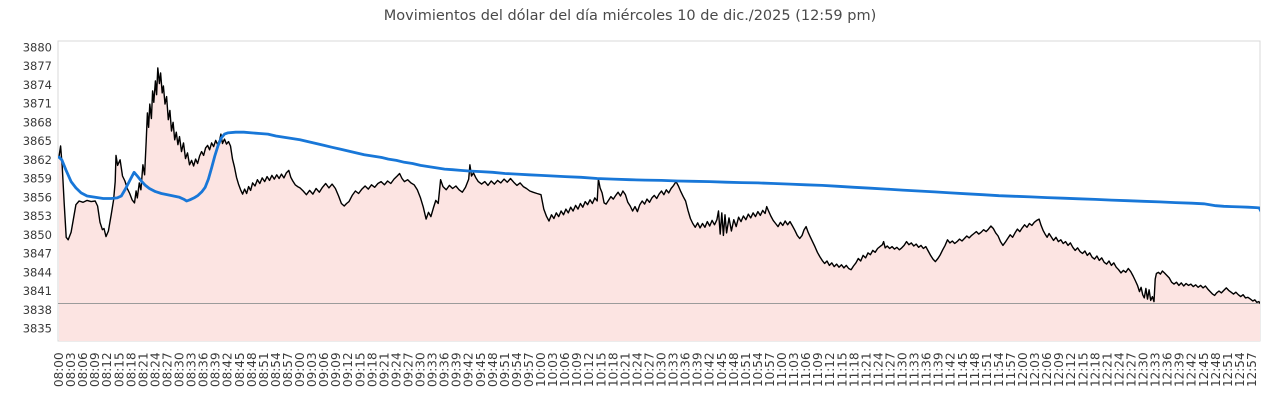 Image resolution: width=1280 pixels, height=400 pixels. What do you see at coordinates (1083, 369) in the screenshot?
I see `x-axis-tick-label: 12:15` at bounding box center [1083, 369].